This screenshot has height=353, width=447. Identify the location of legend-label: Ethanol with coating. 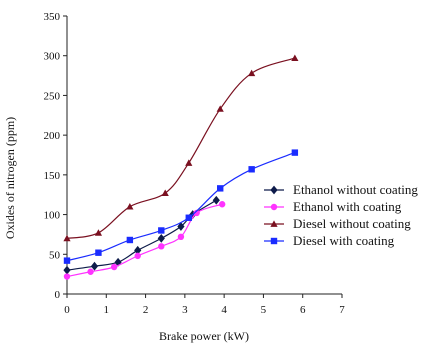
(347, 206).